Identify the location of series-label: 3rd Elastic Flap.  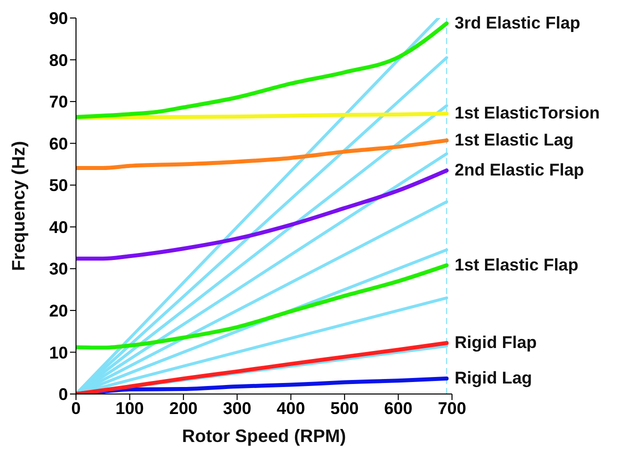
(517, 22).